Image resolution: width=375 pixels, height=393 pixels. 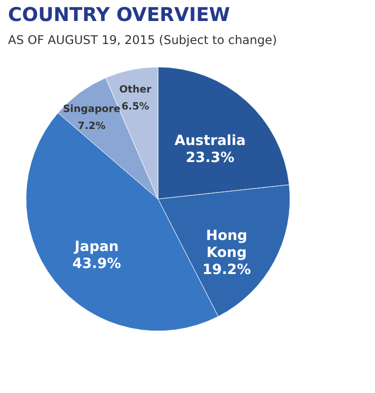 What do you see at coordinates (210, 140) in the screenshot?
I see `slice-label: Australia` at bounding box center [210, 140].